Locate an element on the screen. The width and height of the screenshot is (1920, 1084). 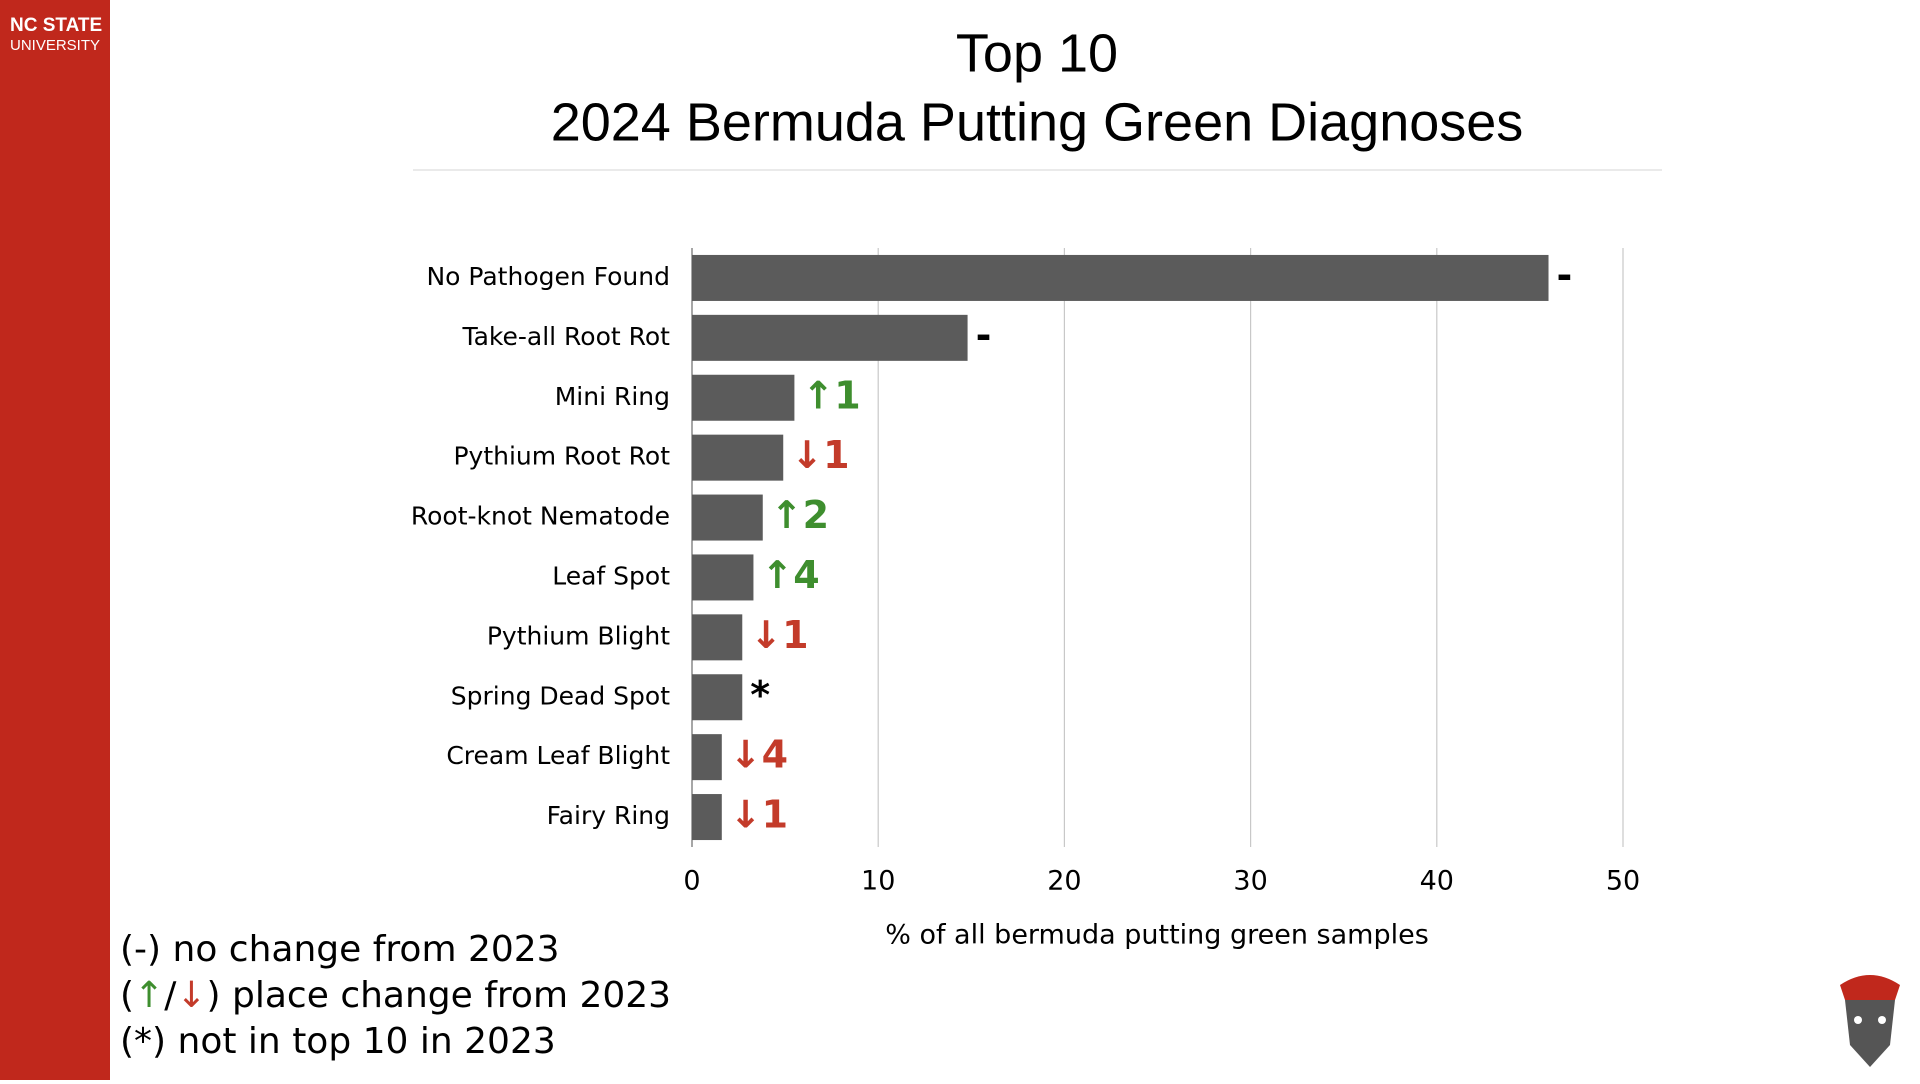
y-tick-label: Leaf Spot is located at coordinates (611, 575).